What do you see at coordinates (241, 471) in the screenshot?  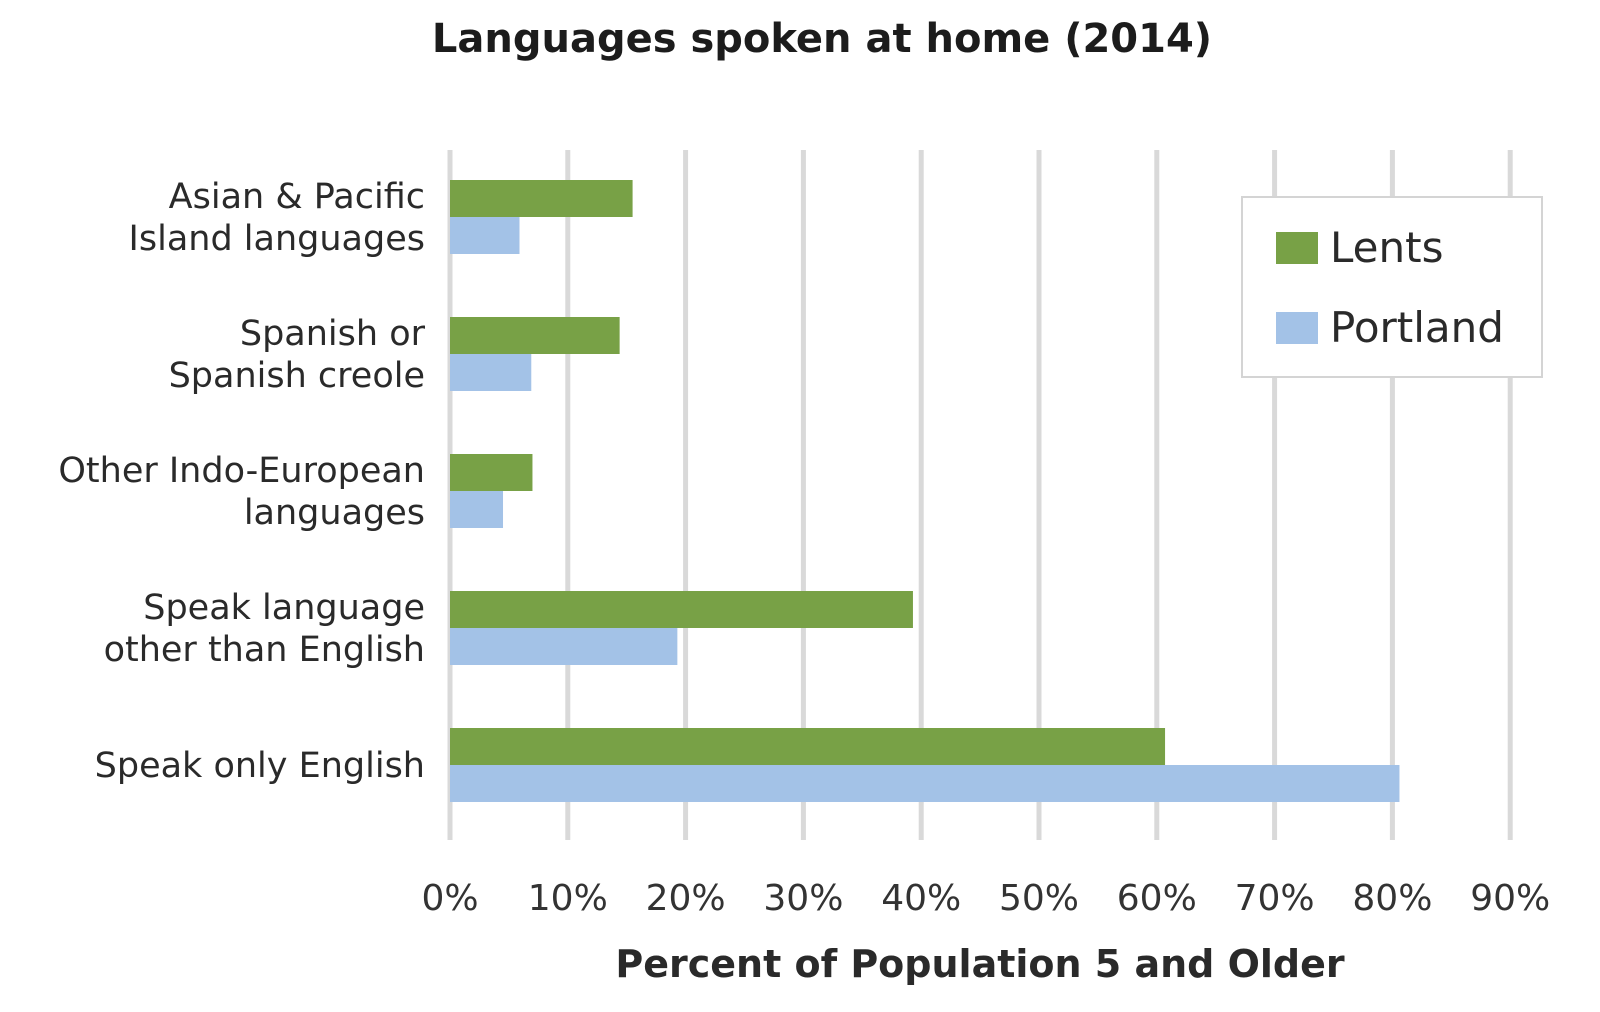 I see `category-label: Other Indo-European` at bounding box center [241, 471].